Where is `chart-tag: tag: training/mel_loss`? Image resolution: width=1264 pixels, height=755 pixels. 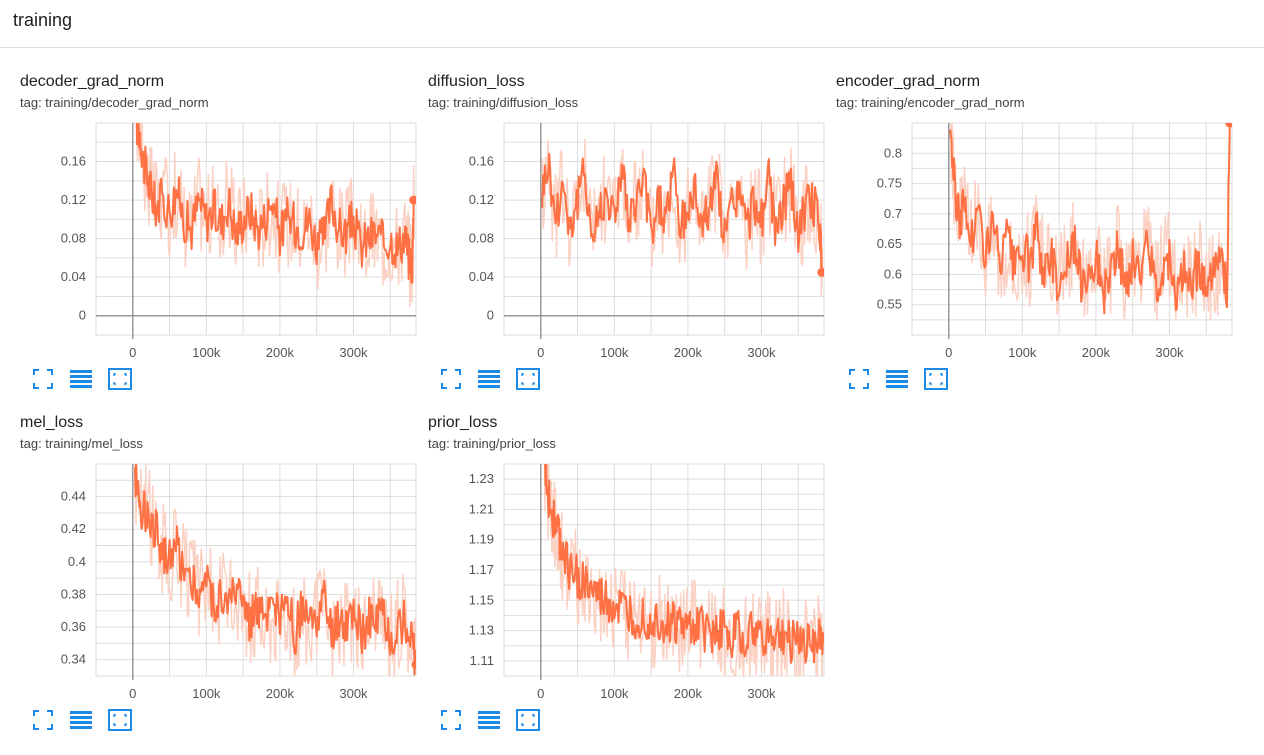
chart-tag: tag: training/mel_loss is located at coordinates (81, 443).